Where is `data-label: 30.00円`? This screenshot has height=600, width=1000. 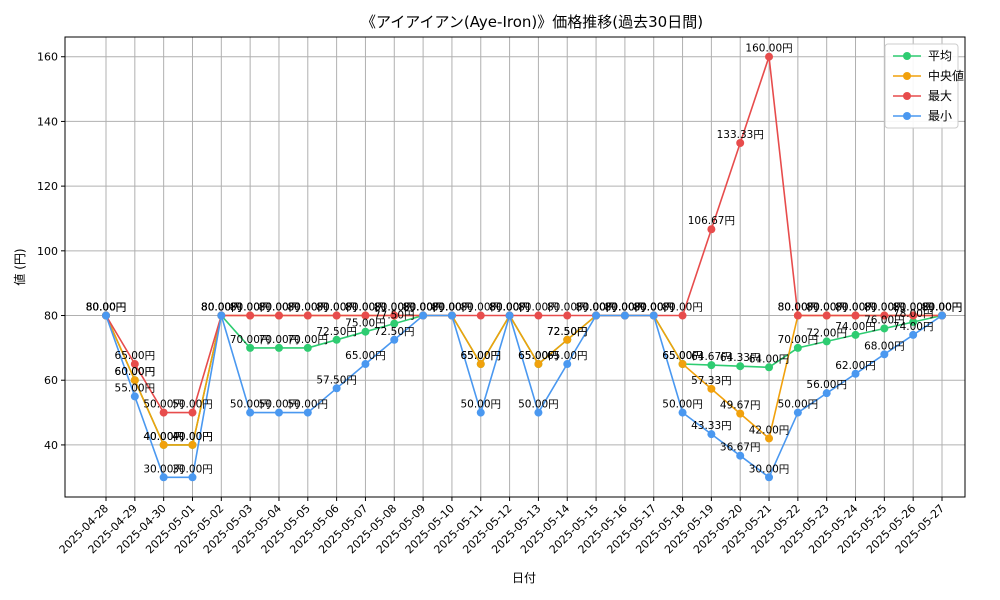 data-label: 30.00円 is located at coordinates (163, 469).